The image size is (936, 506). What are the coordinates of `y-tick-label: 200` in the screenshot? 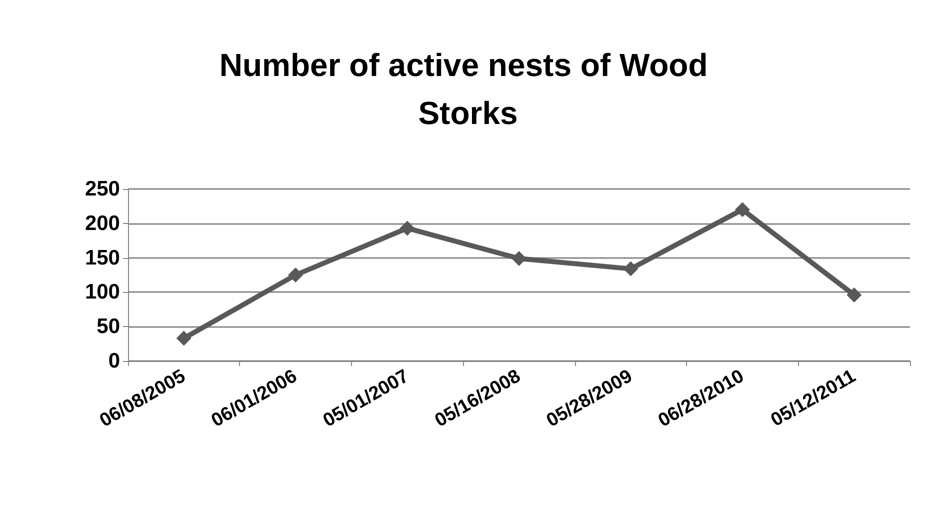 It's located at (102, 223).